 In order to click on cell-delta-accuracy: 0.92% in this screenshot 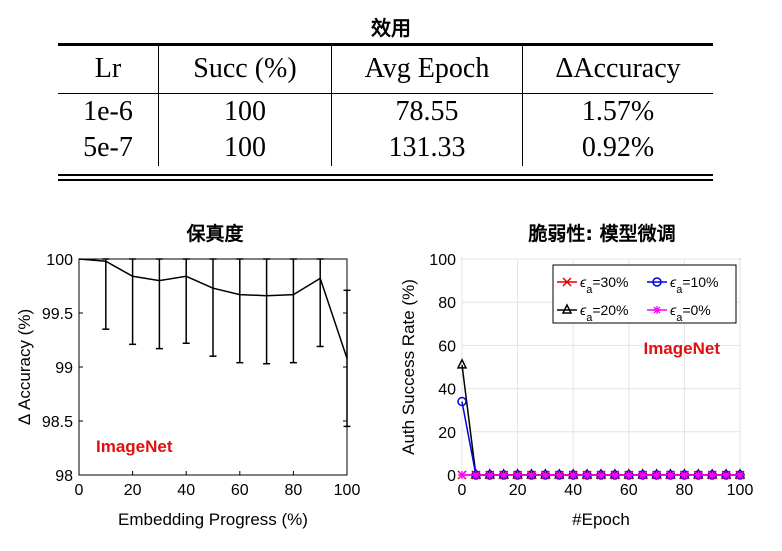, I will do `click(617, 148)`.